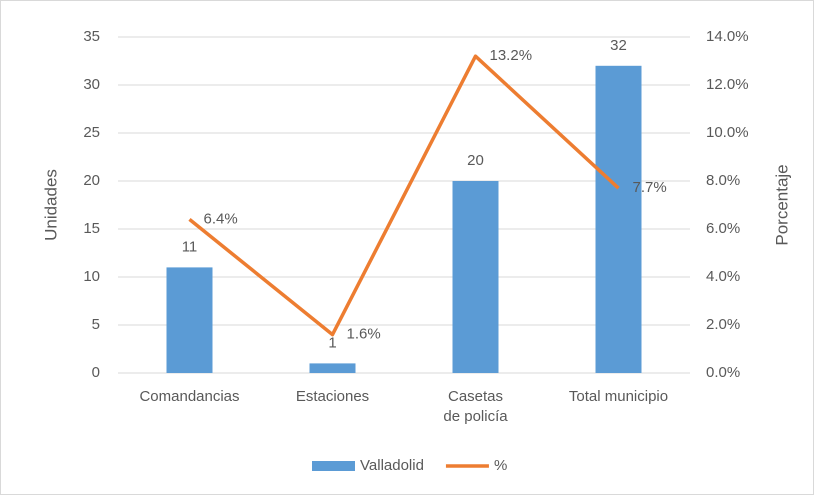 Image resolution: width=814 pixels, height=495 pixels. What do you see at coordinates (91, 132) in the screenshot?
I see `y-tick-label: 25` at bounding box center [91, 132].